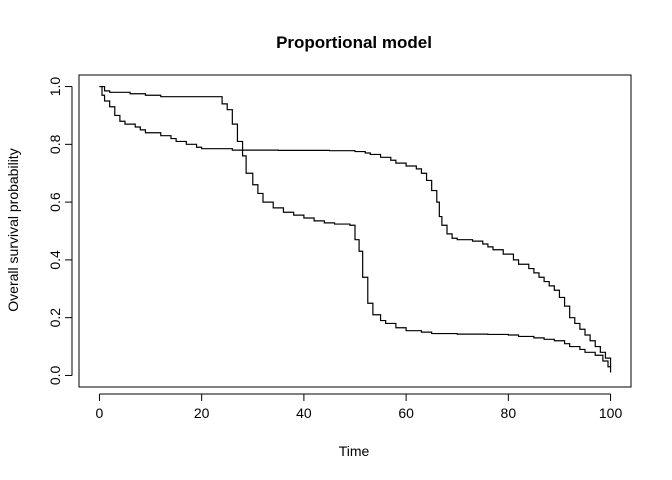 The image size is (672, 480). I want to click on y-tick-label-2: 0.4, so click(55, 260).